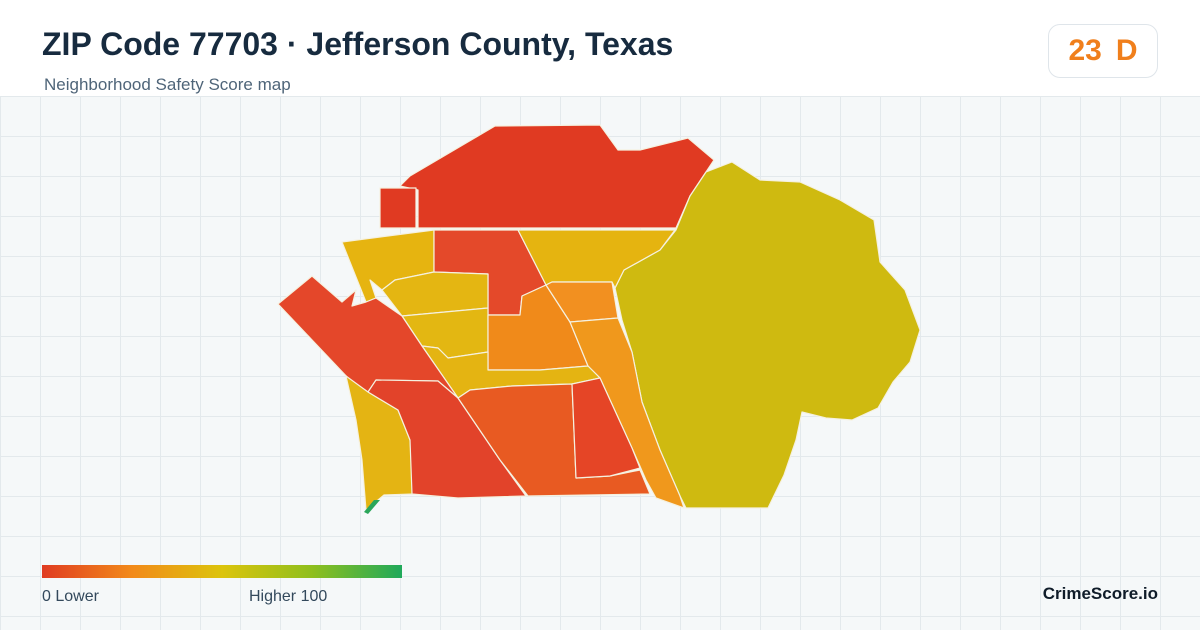  I want to click on region-south-red-east, so click(606, 428).